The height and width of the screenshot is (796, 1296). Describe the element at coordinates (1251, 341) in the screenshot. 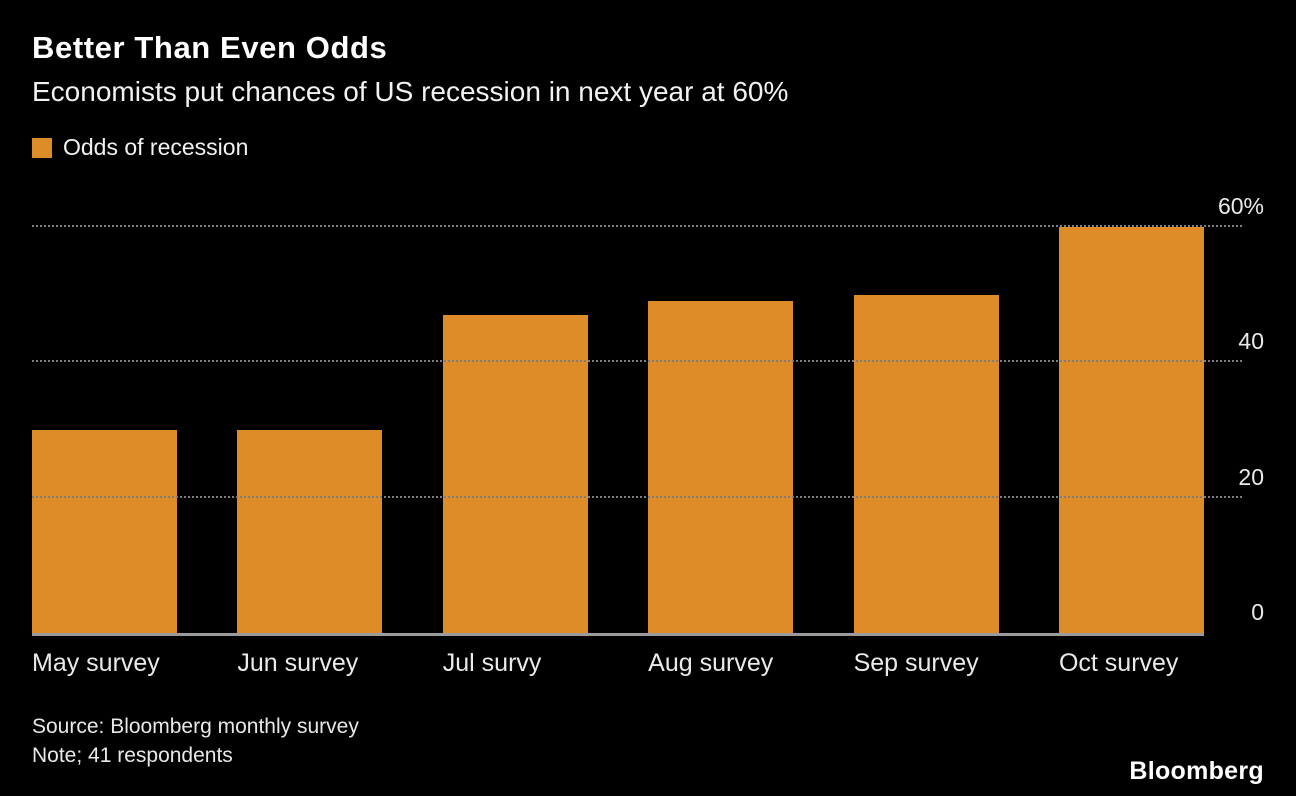

I see `y-tick-label-40: 40` at that location.